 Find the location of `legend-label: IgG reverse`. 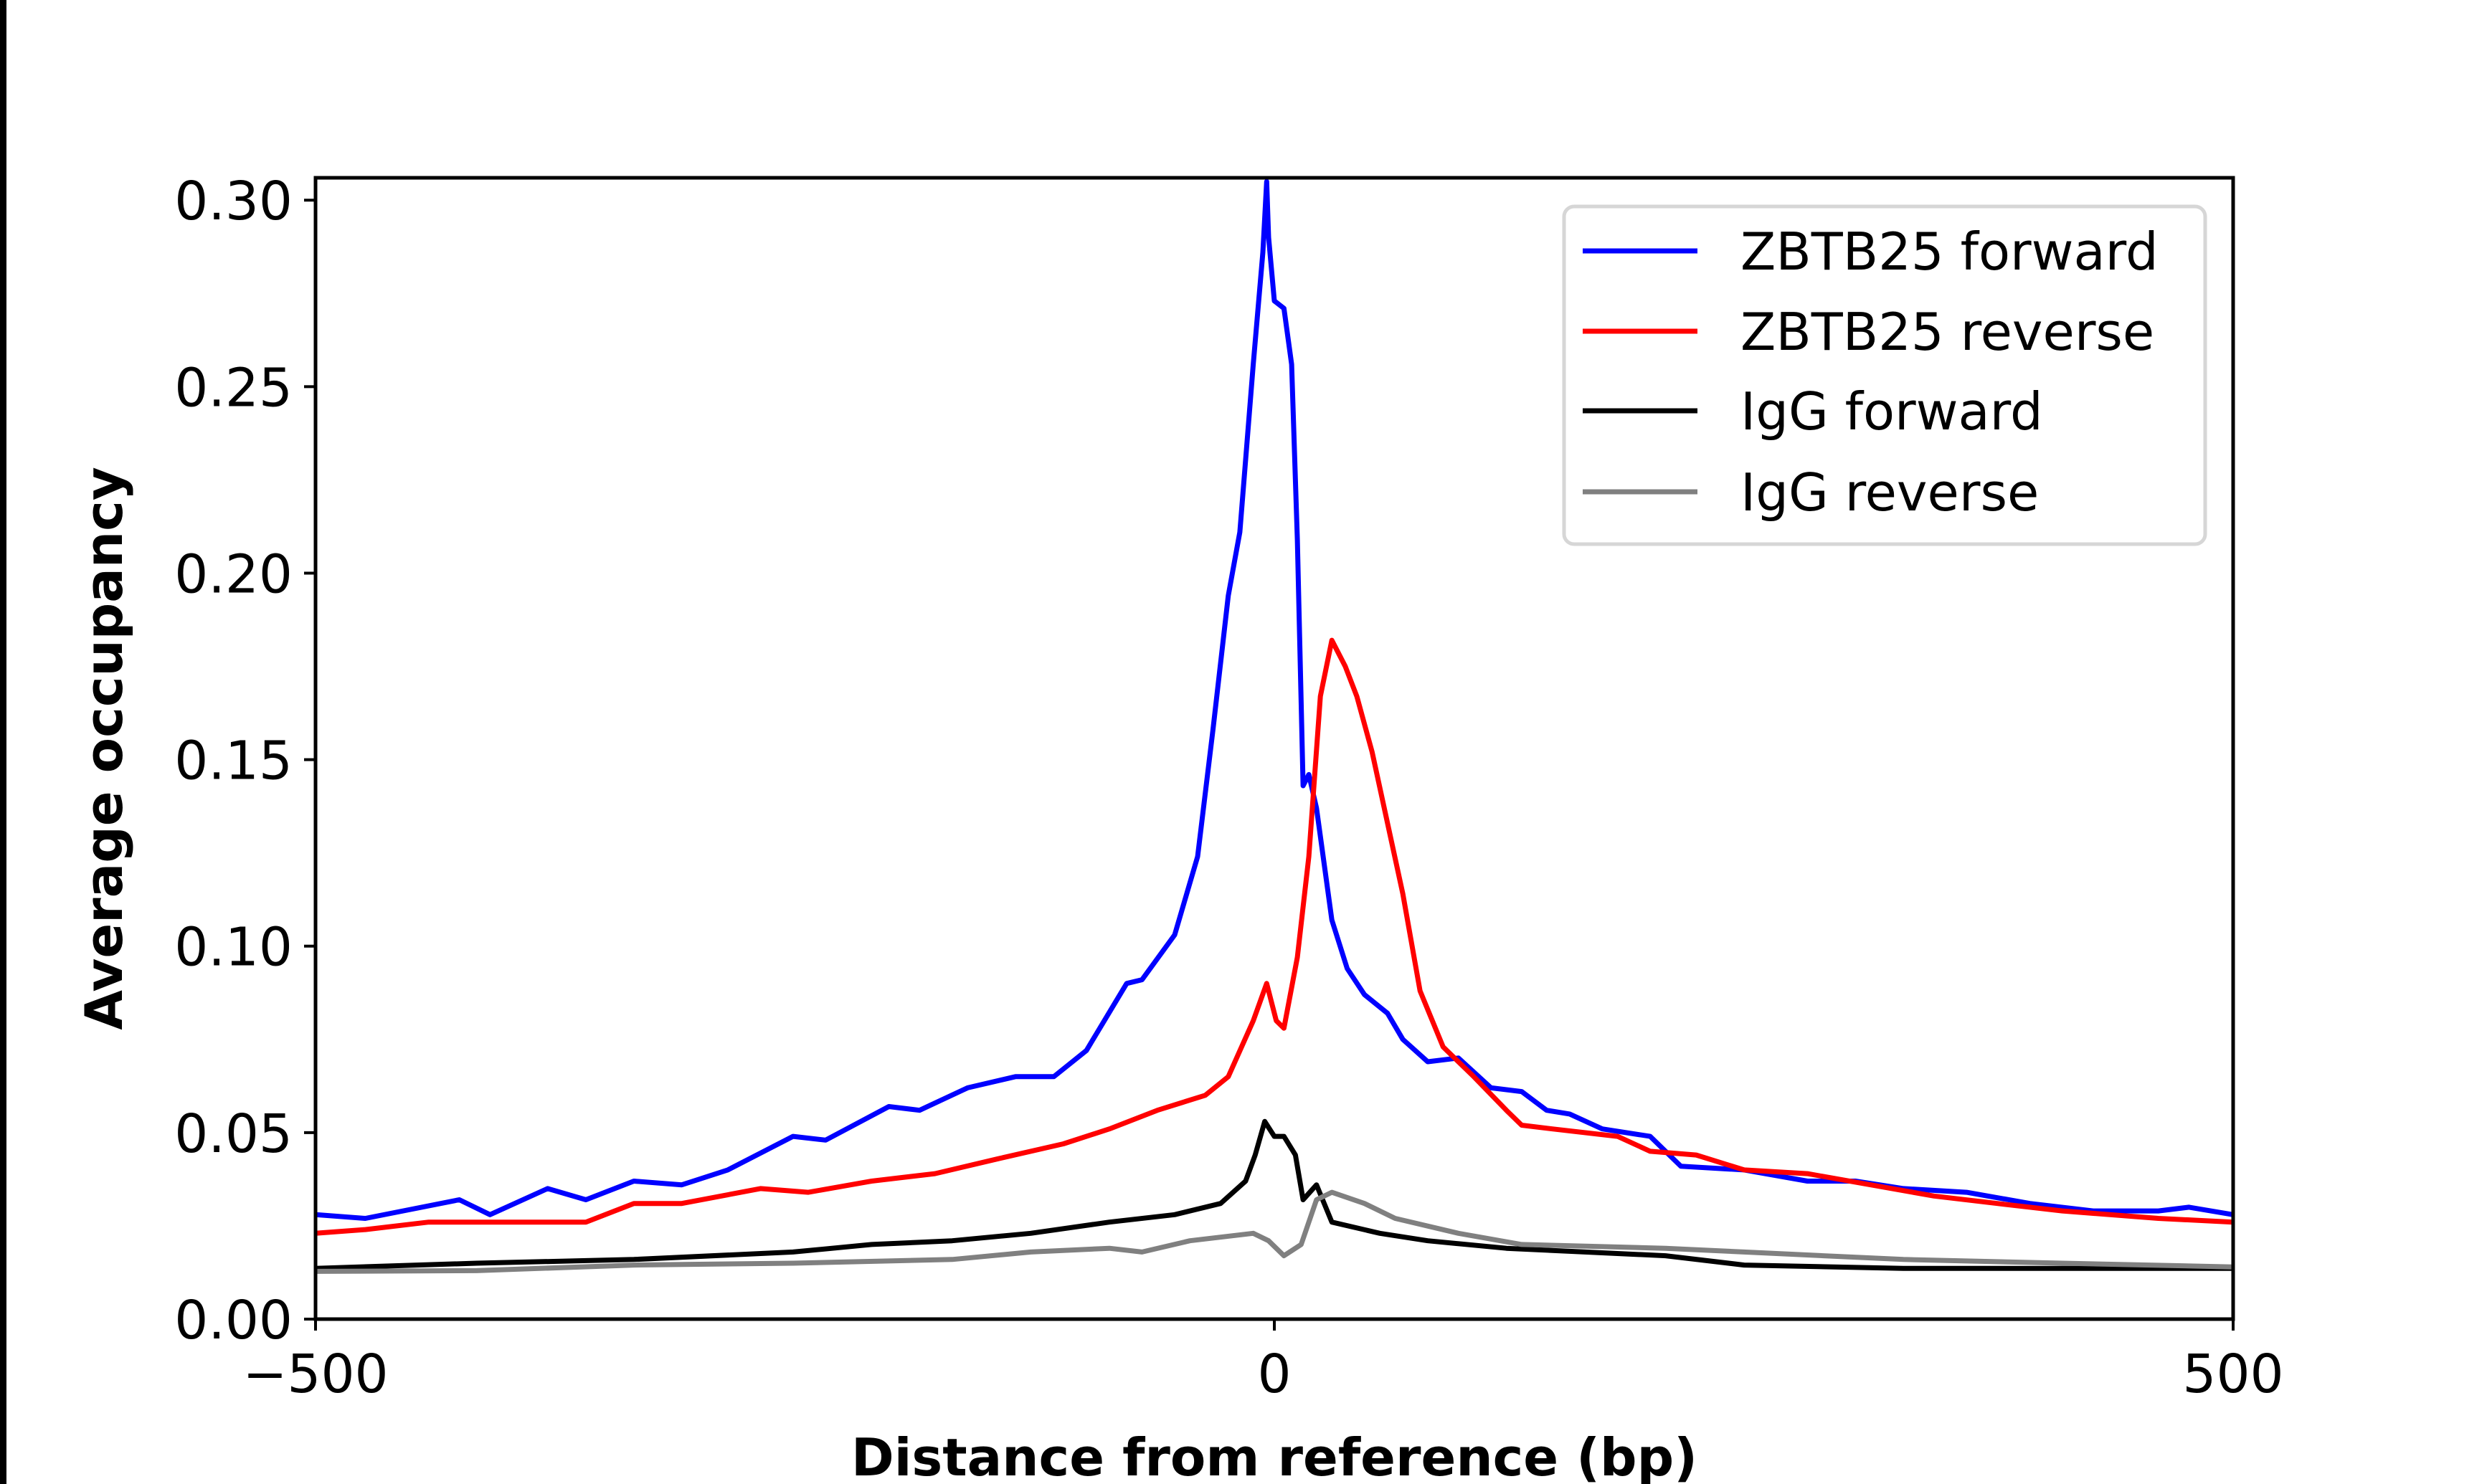

legend-label: IgG reverse is located at coordinates (1890, 493).